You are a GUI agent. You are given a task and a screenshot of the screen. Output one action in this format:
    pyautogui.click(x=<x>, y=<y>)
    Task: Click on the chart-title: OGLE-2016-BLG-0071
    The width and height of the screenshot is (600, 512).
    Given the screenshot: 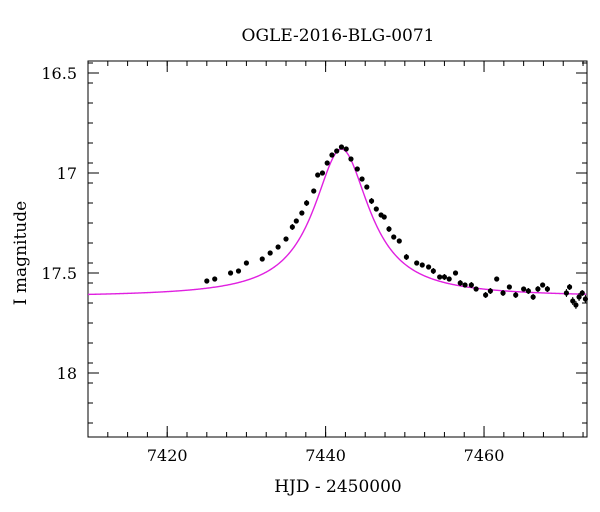 What is the action you would take?
    pyautogui.click(x=338, y=36)
    